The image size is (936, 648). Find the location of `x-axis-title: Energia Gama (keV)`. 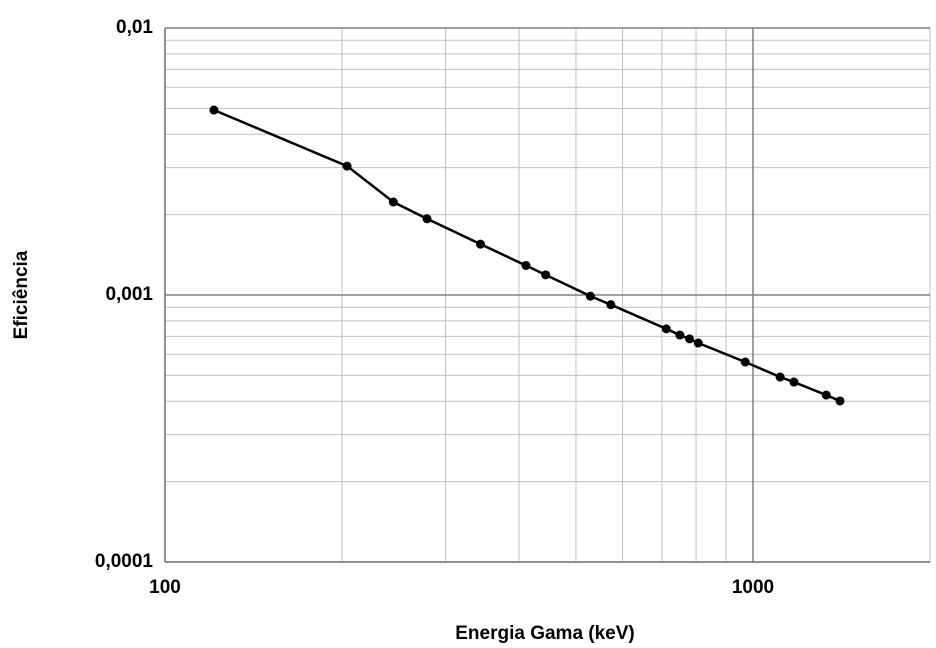

x-axis-title: Energia Gama (keV) is located at coordinates (545, 633).